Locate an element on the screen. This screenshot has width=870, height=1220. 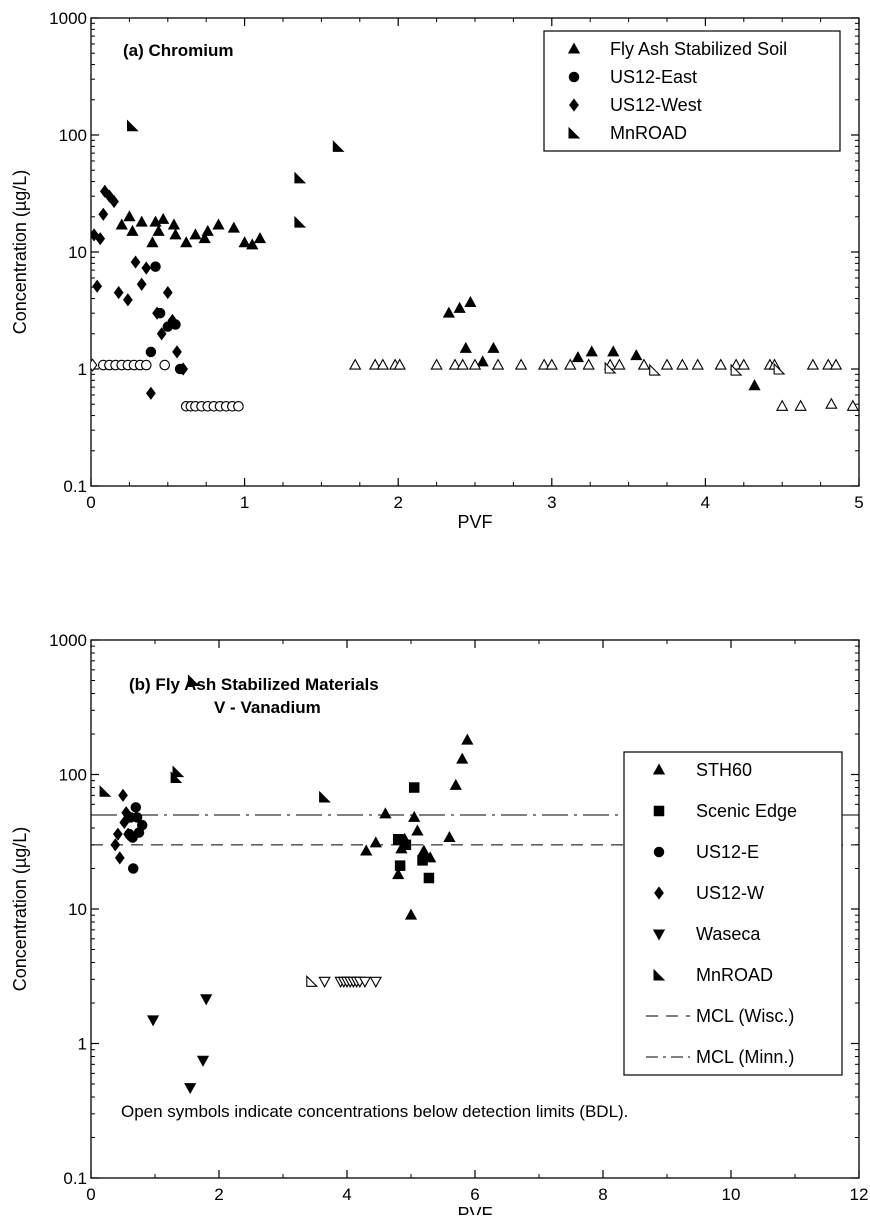
x-tick-label: 4 is located at coordinates (346, 1194).